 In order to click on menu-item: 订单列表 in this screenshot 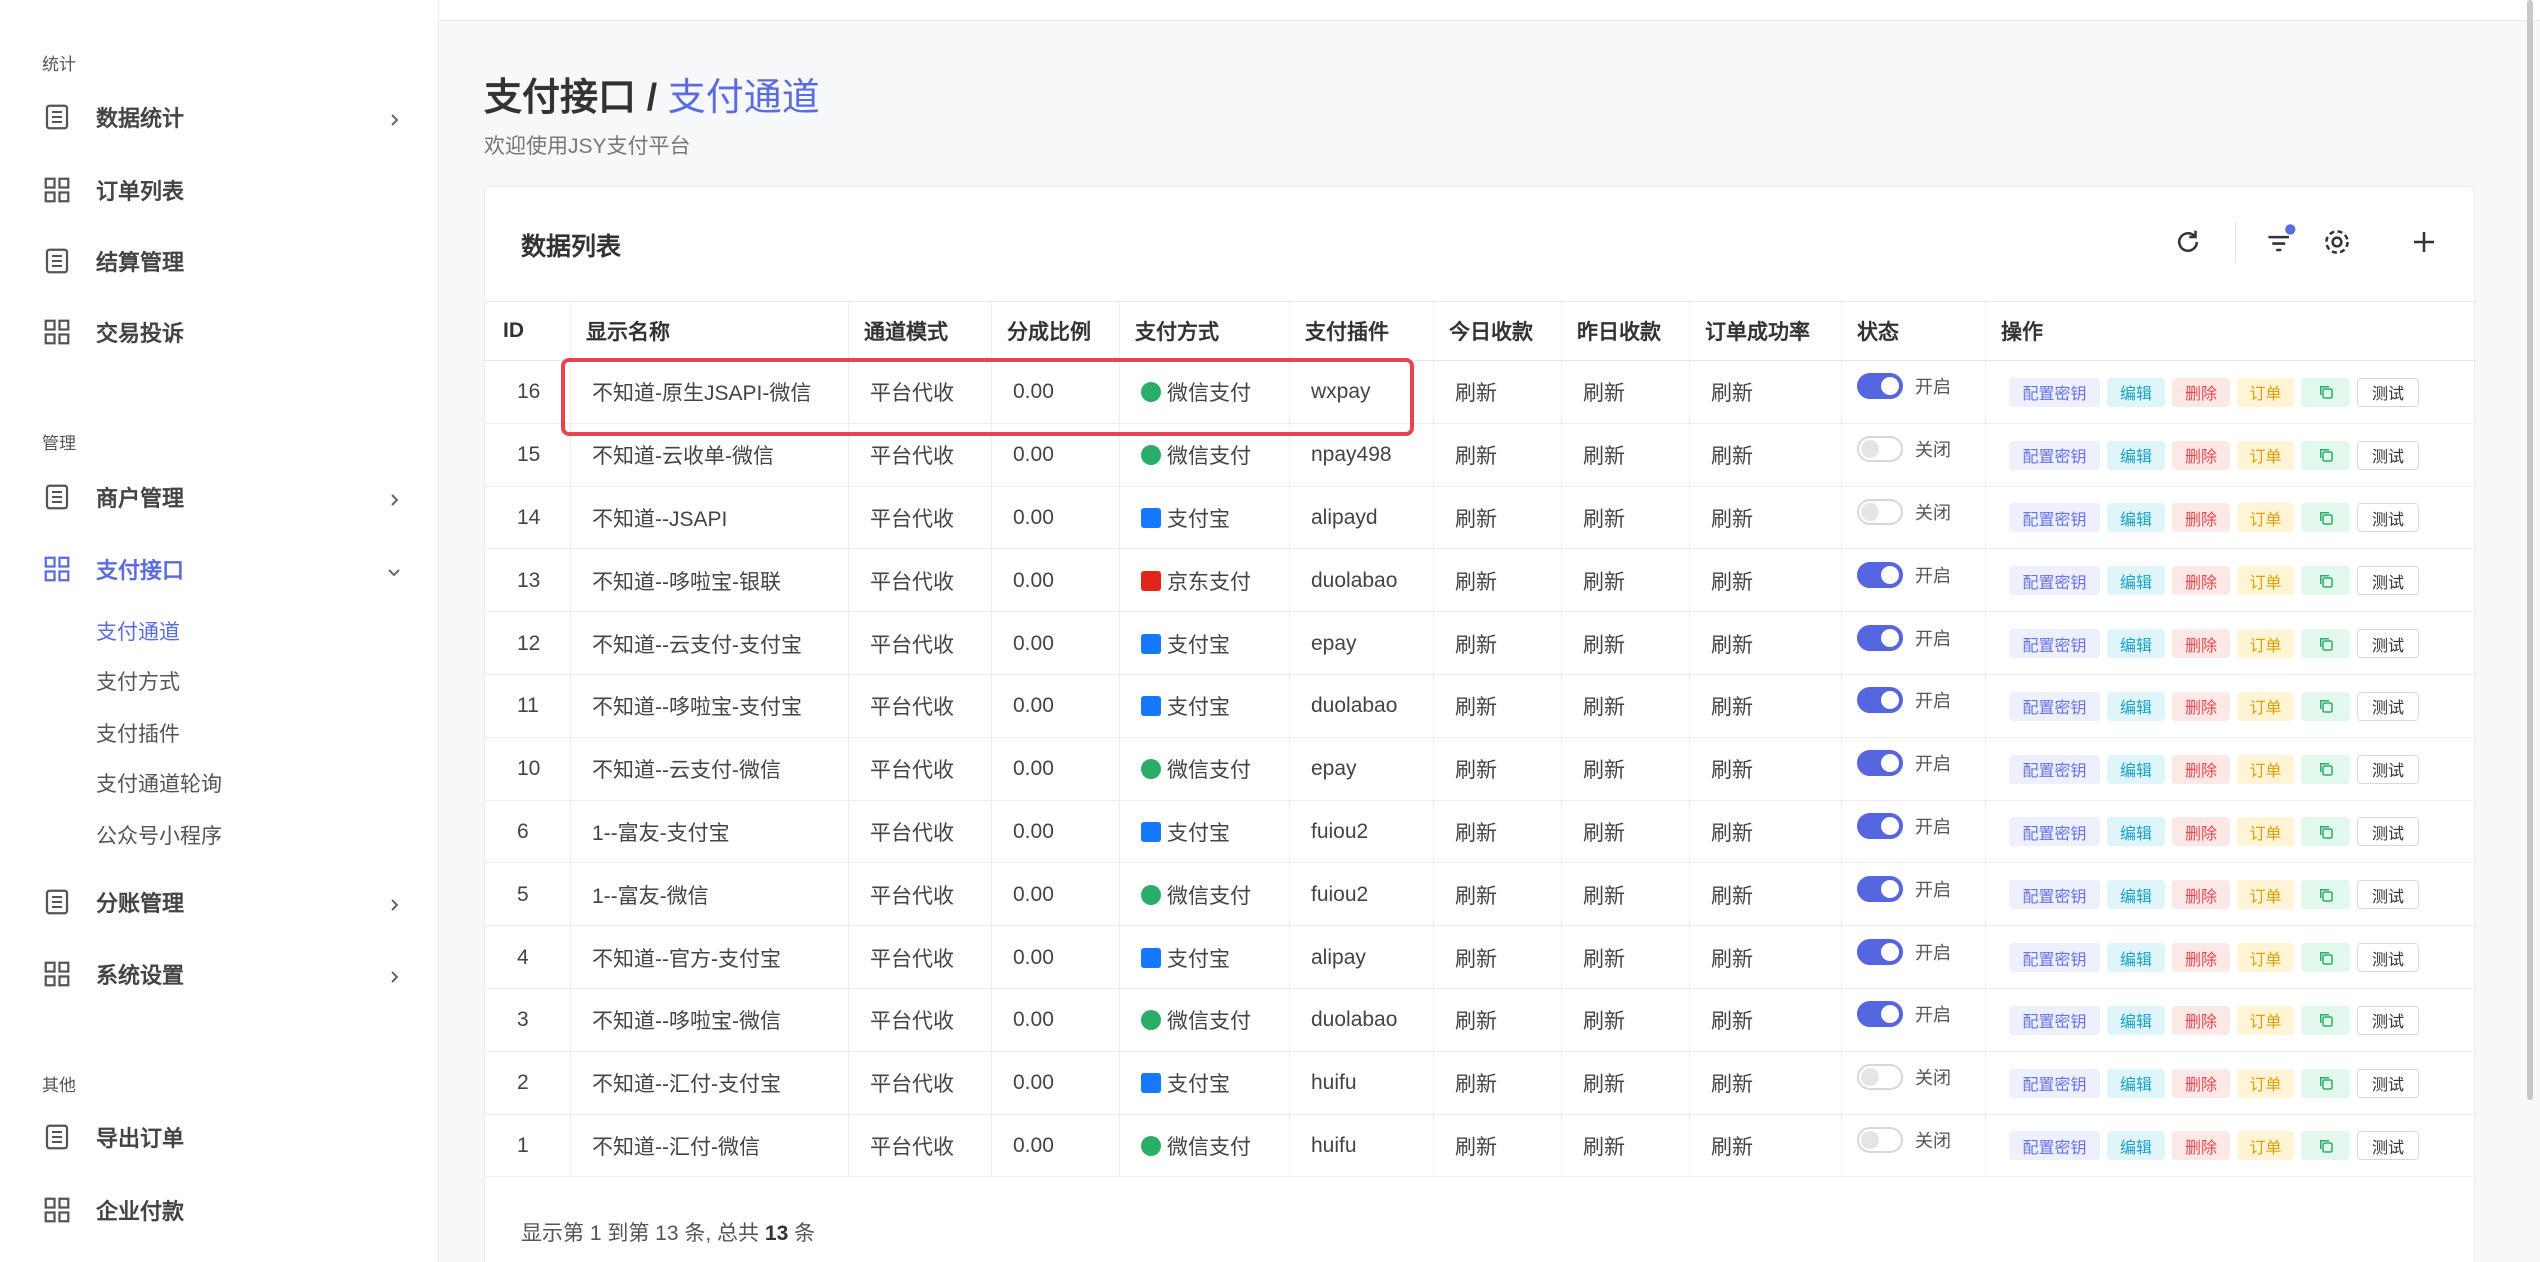, I will do `click(140, 191)`.